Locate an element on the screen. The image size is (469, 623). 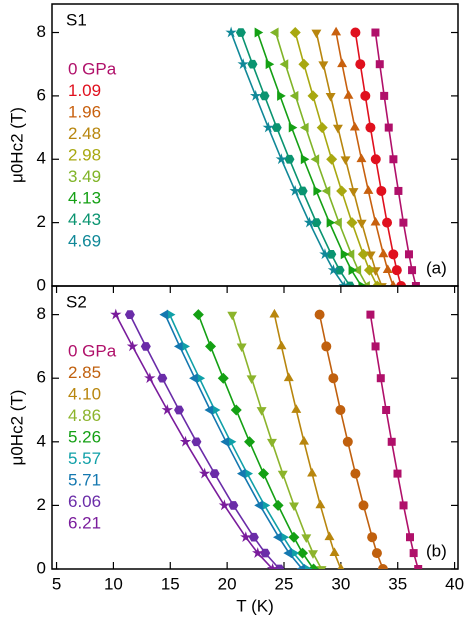
x-tick-label: 40 is located at coordinates (454, 583).